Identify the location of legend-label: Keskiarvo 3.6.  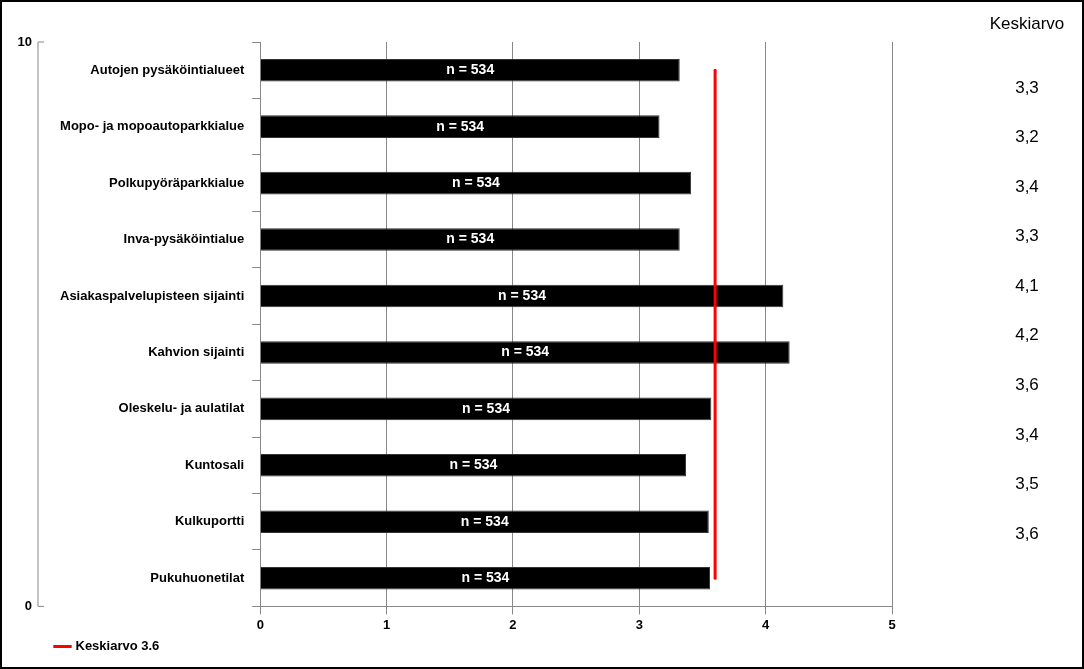
(117, 646).